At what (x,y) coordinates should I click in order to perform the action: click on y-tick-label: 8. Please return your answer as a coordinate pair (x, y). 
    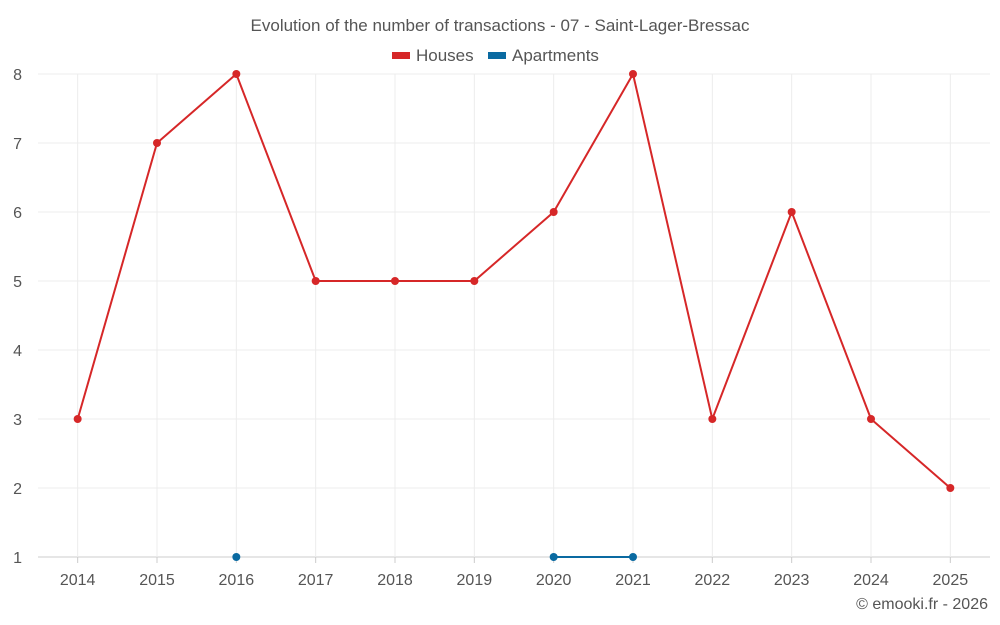
    Looking at the image, I should click on (17, 75).